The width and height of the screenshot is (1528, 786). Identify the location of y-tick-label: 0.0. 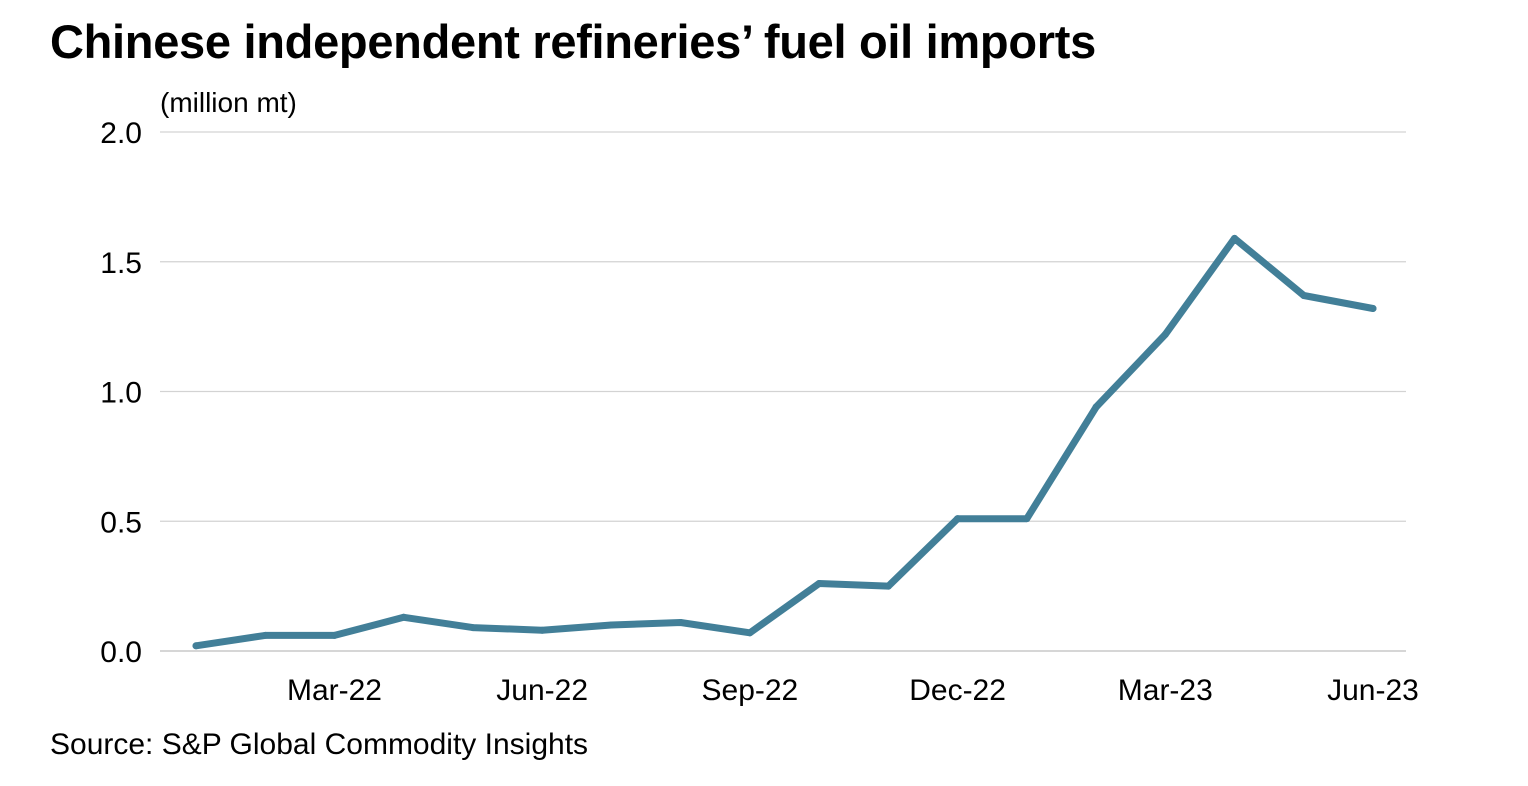
(121, 652).